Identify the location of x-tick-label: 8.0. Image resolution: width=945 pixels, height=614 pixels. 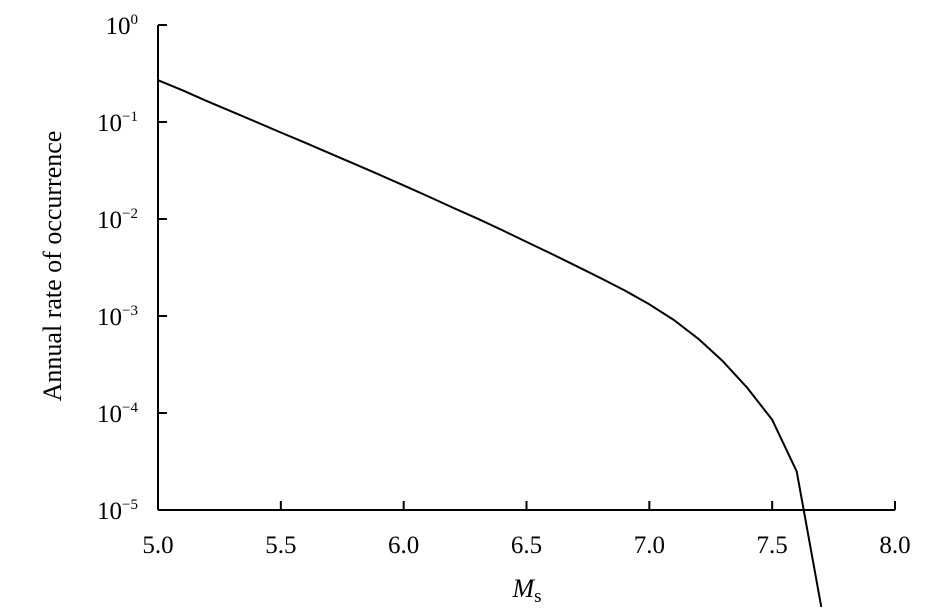
(894, 545).